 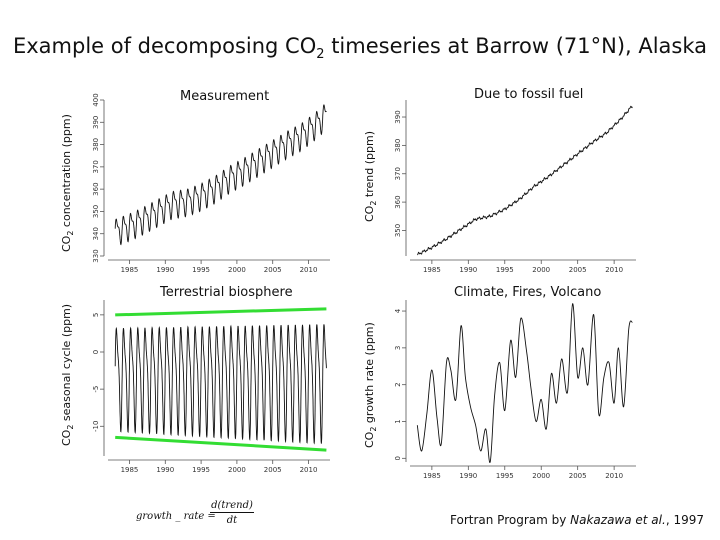 What do you see at coordinates (220, 175) in the screenshot?
I see `series-line-measured` at bounding box center [220, 175].